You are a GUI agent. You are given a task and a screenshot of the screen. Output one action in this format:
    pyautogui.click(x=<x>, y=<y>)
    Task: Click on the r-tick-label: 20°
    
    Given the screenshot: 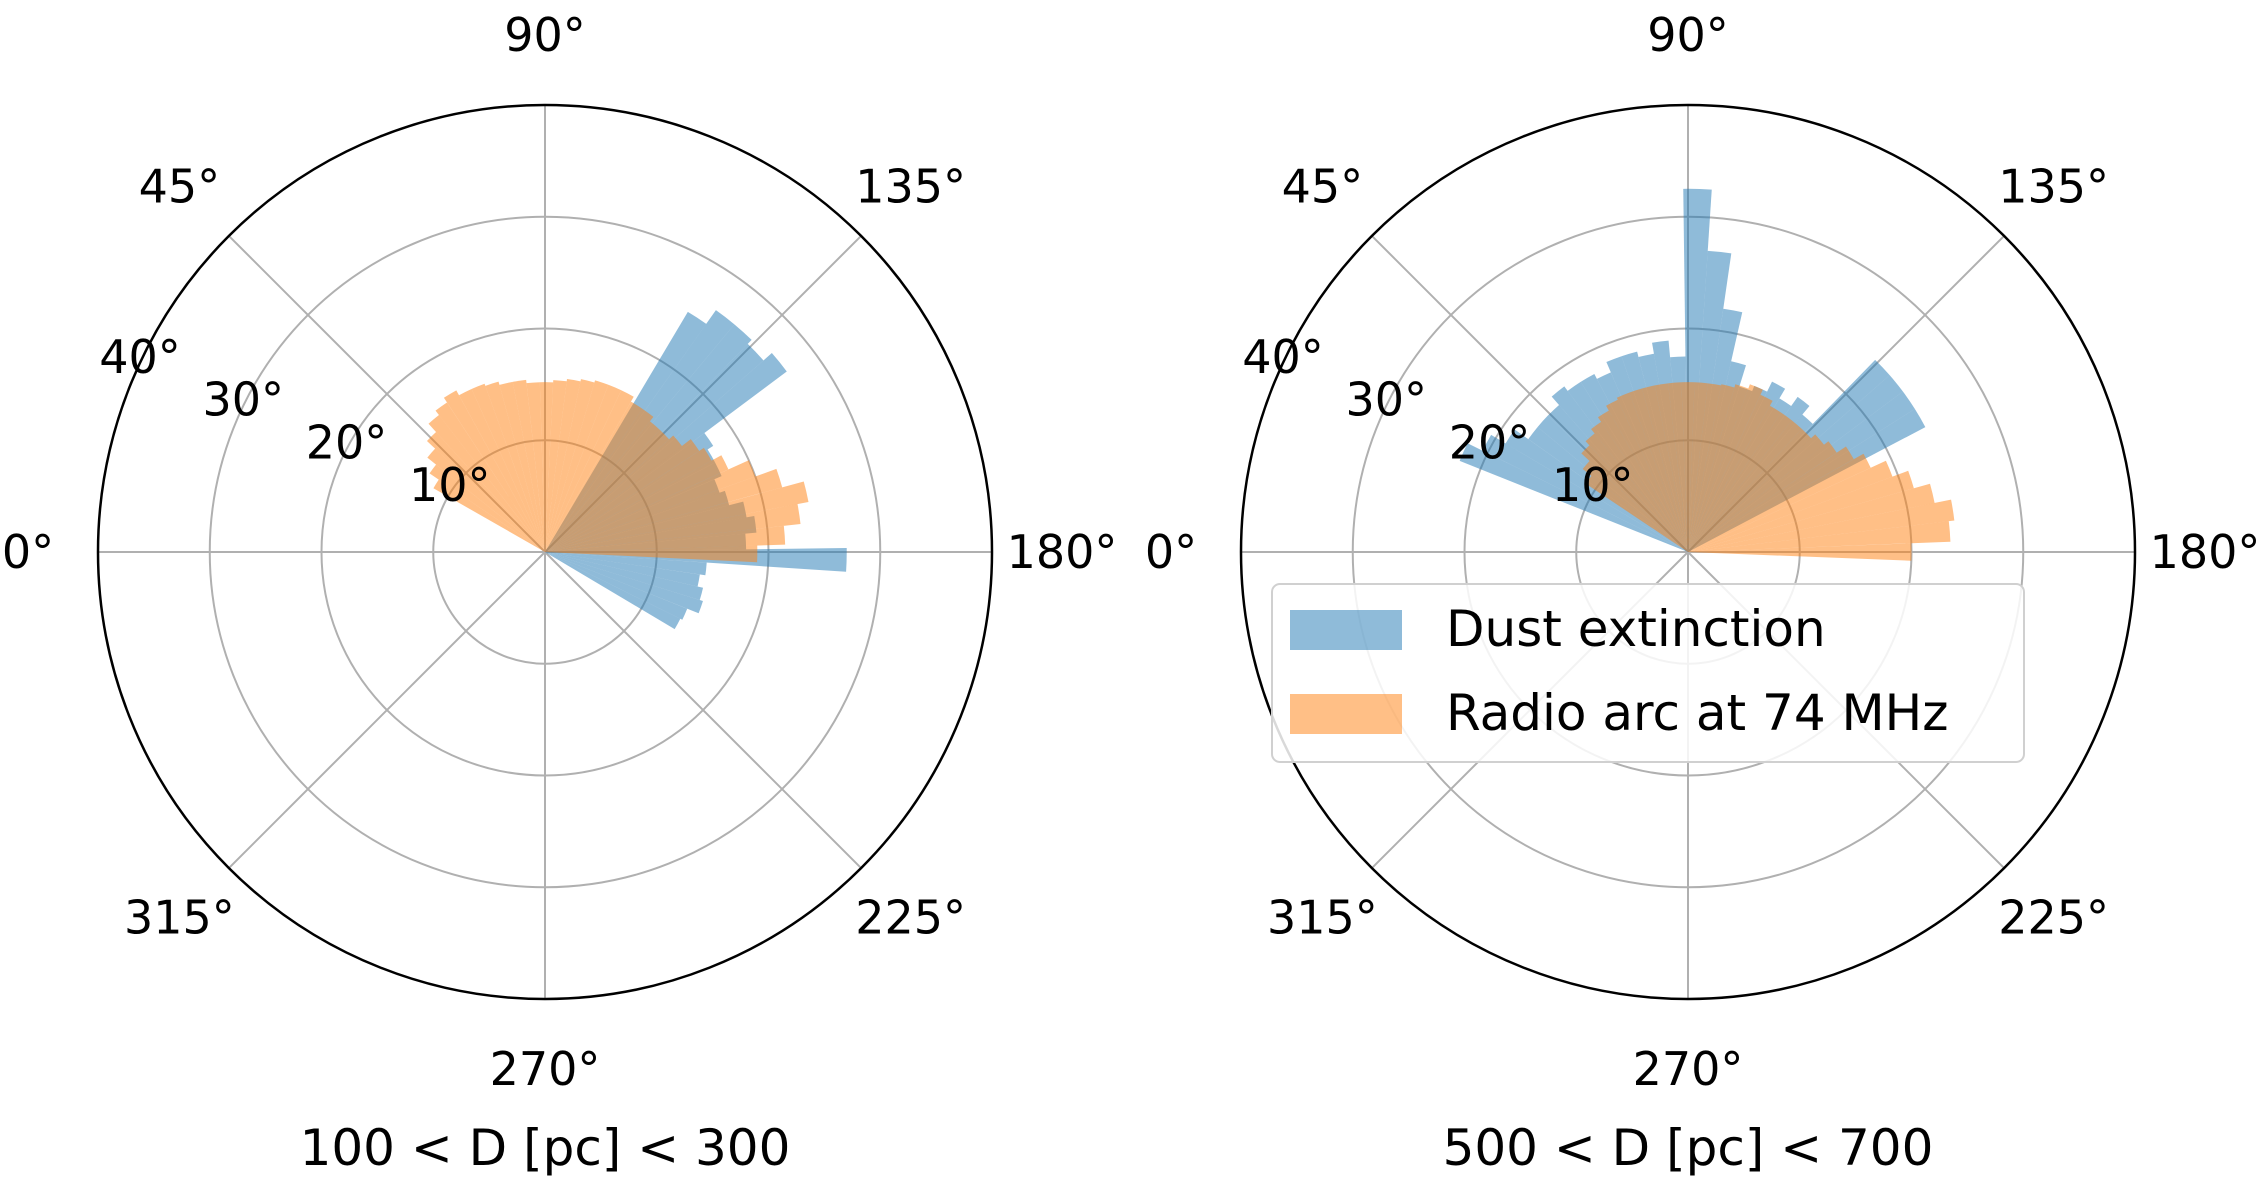 What is the action you would take?
    pyautogui.click(x=1490, y=443)
    